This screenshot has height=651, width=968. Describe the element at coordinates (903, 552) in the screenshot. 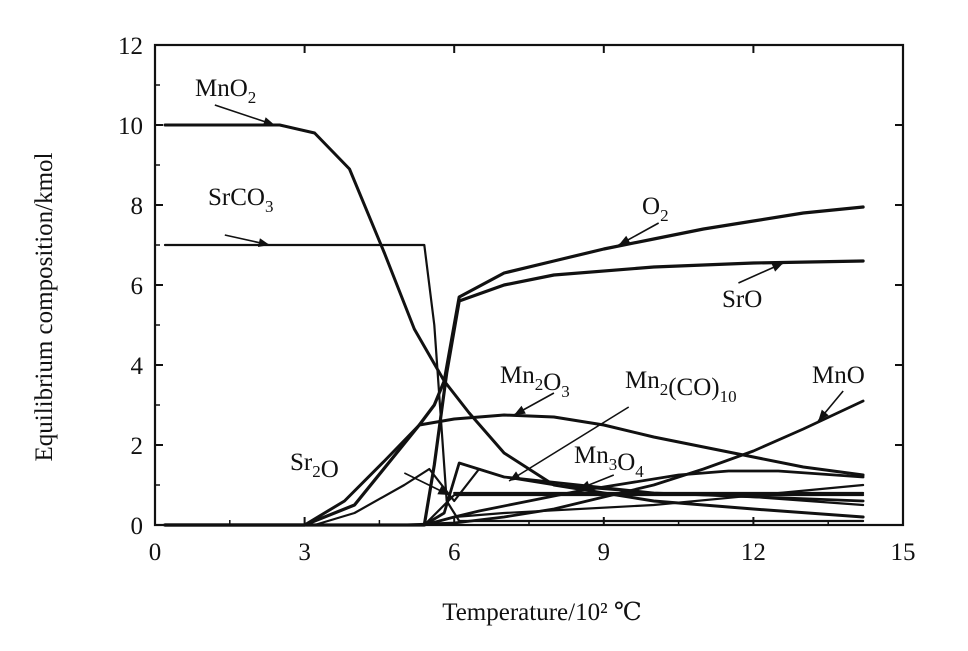

I see `x-tick-label: 15` at that location.